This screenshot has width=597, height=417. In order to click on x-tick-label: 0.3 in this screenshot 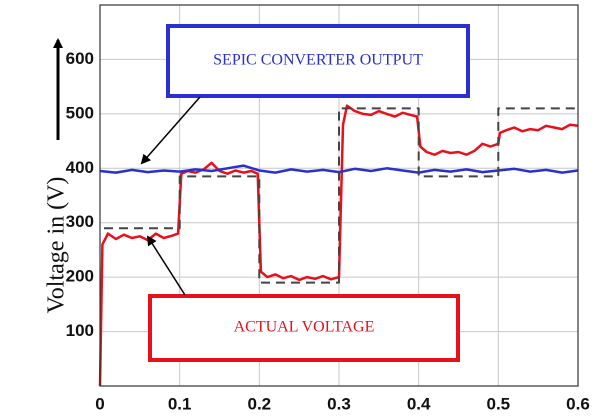, I will do `click(339, 403)`.